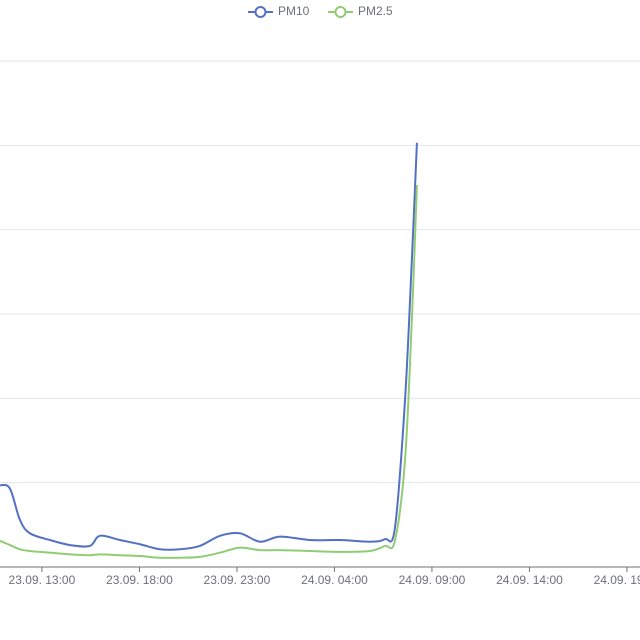  Describe the element at coordinates (237, 580) in the screenshot. I see `x-tick-label: 23.09. 23:00` at that location.